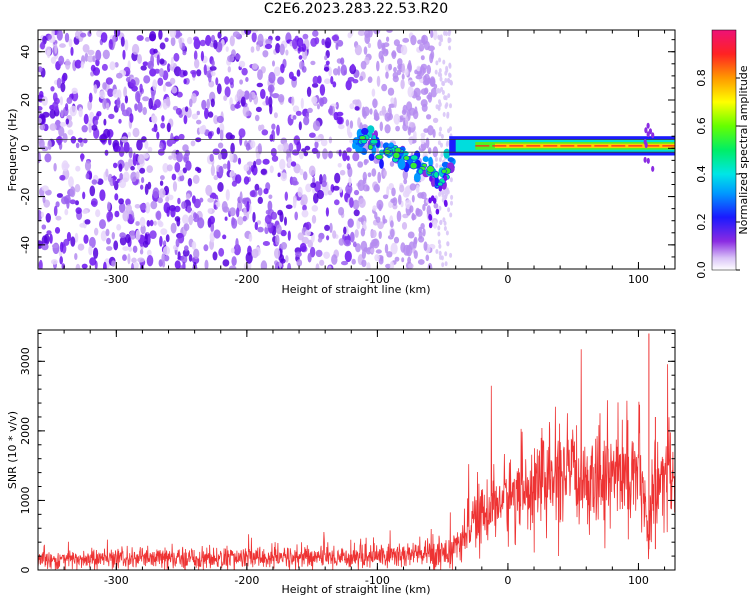 This screenshot has width=750, height=600. Describe the element at coordinates (743, 149) in the screenshot. I see `colorbar-label: Normalized spectral amplitude` at that location.